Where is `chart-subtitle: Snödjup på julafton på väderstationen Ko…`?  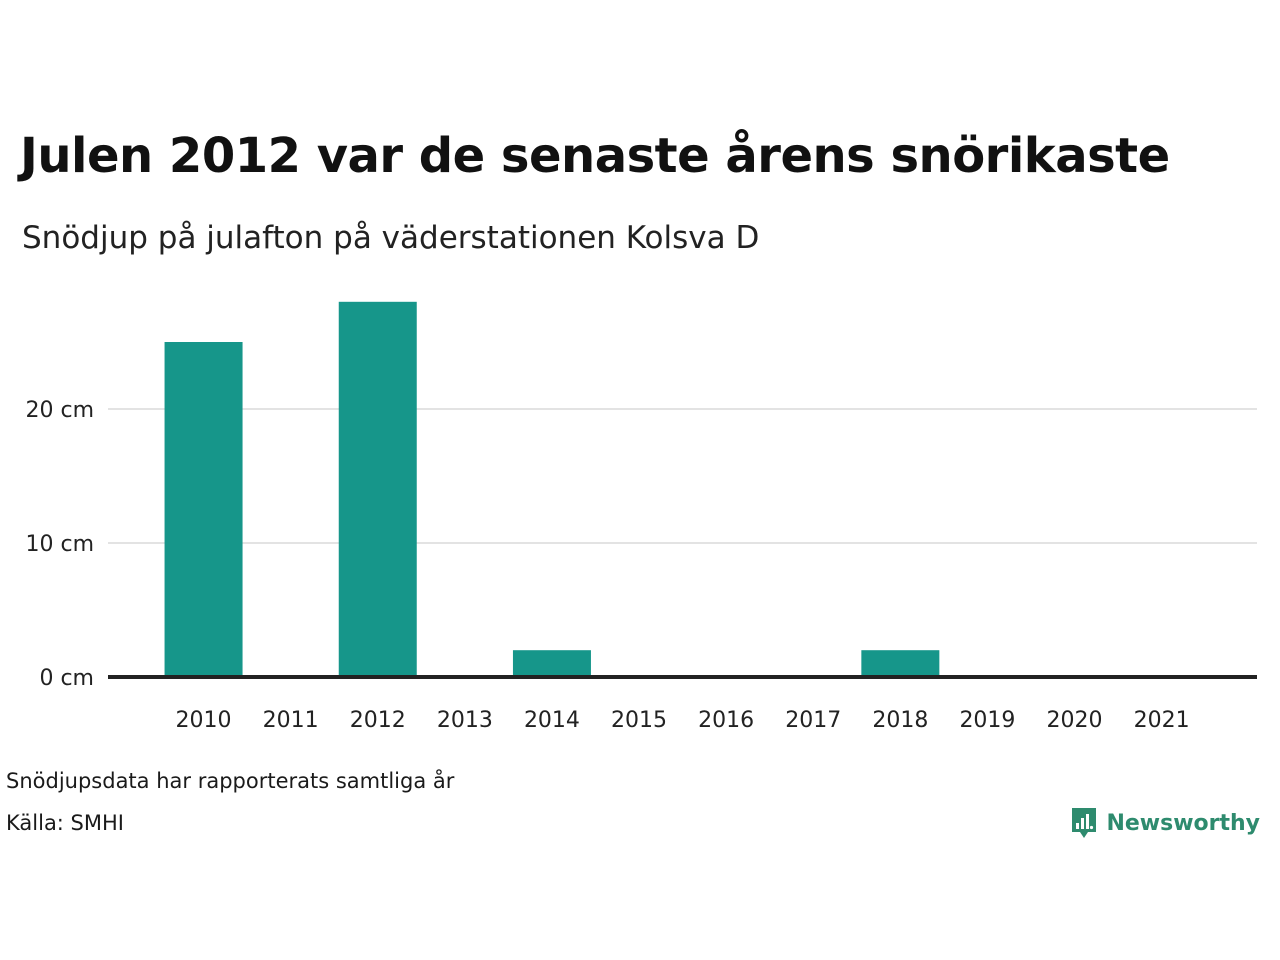 chart-subtitle: Snödjup på julafton på väderstationen Ko… is located at coordinates (391, 238).